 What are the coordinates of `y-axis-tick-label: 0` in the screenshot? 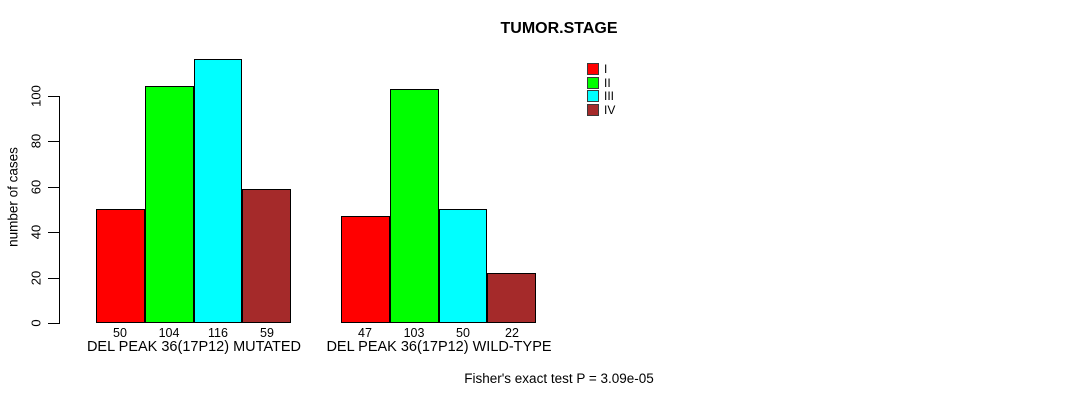 It's located at (36, 323).